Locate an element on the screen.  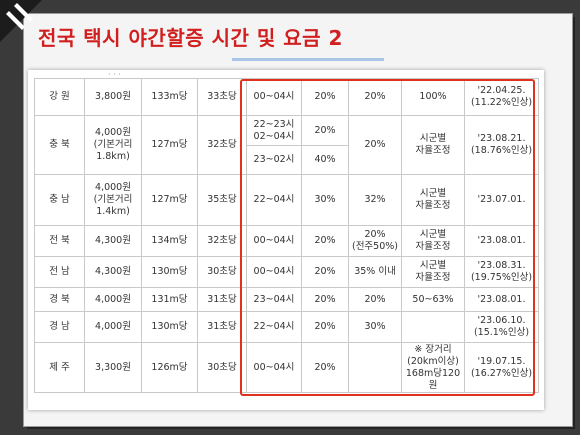
fare-cell: 3,300원 is located at coordinates (113, 367).